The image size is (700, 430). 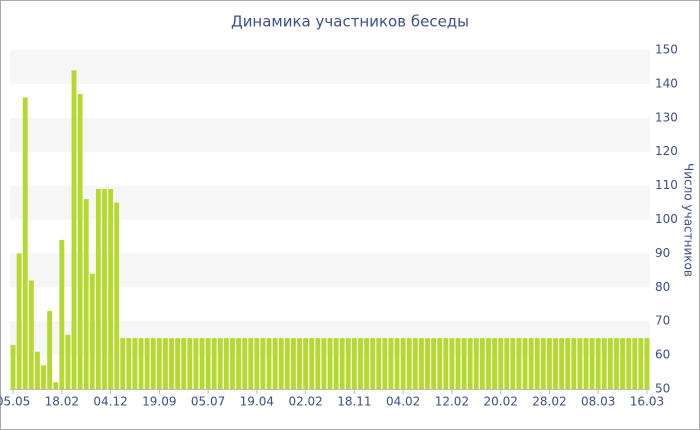 What do you see at coordinates (666, 83) in the screenshot?
I see `y-tick-label: 140` at bounding box center [666, 83].